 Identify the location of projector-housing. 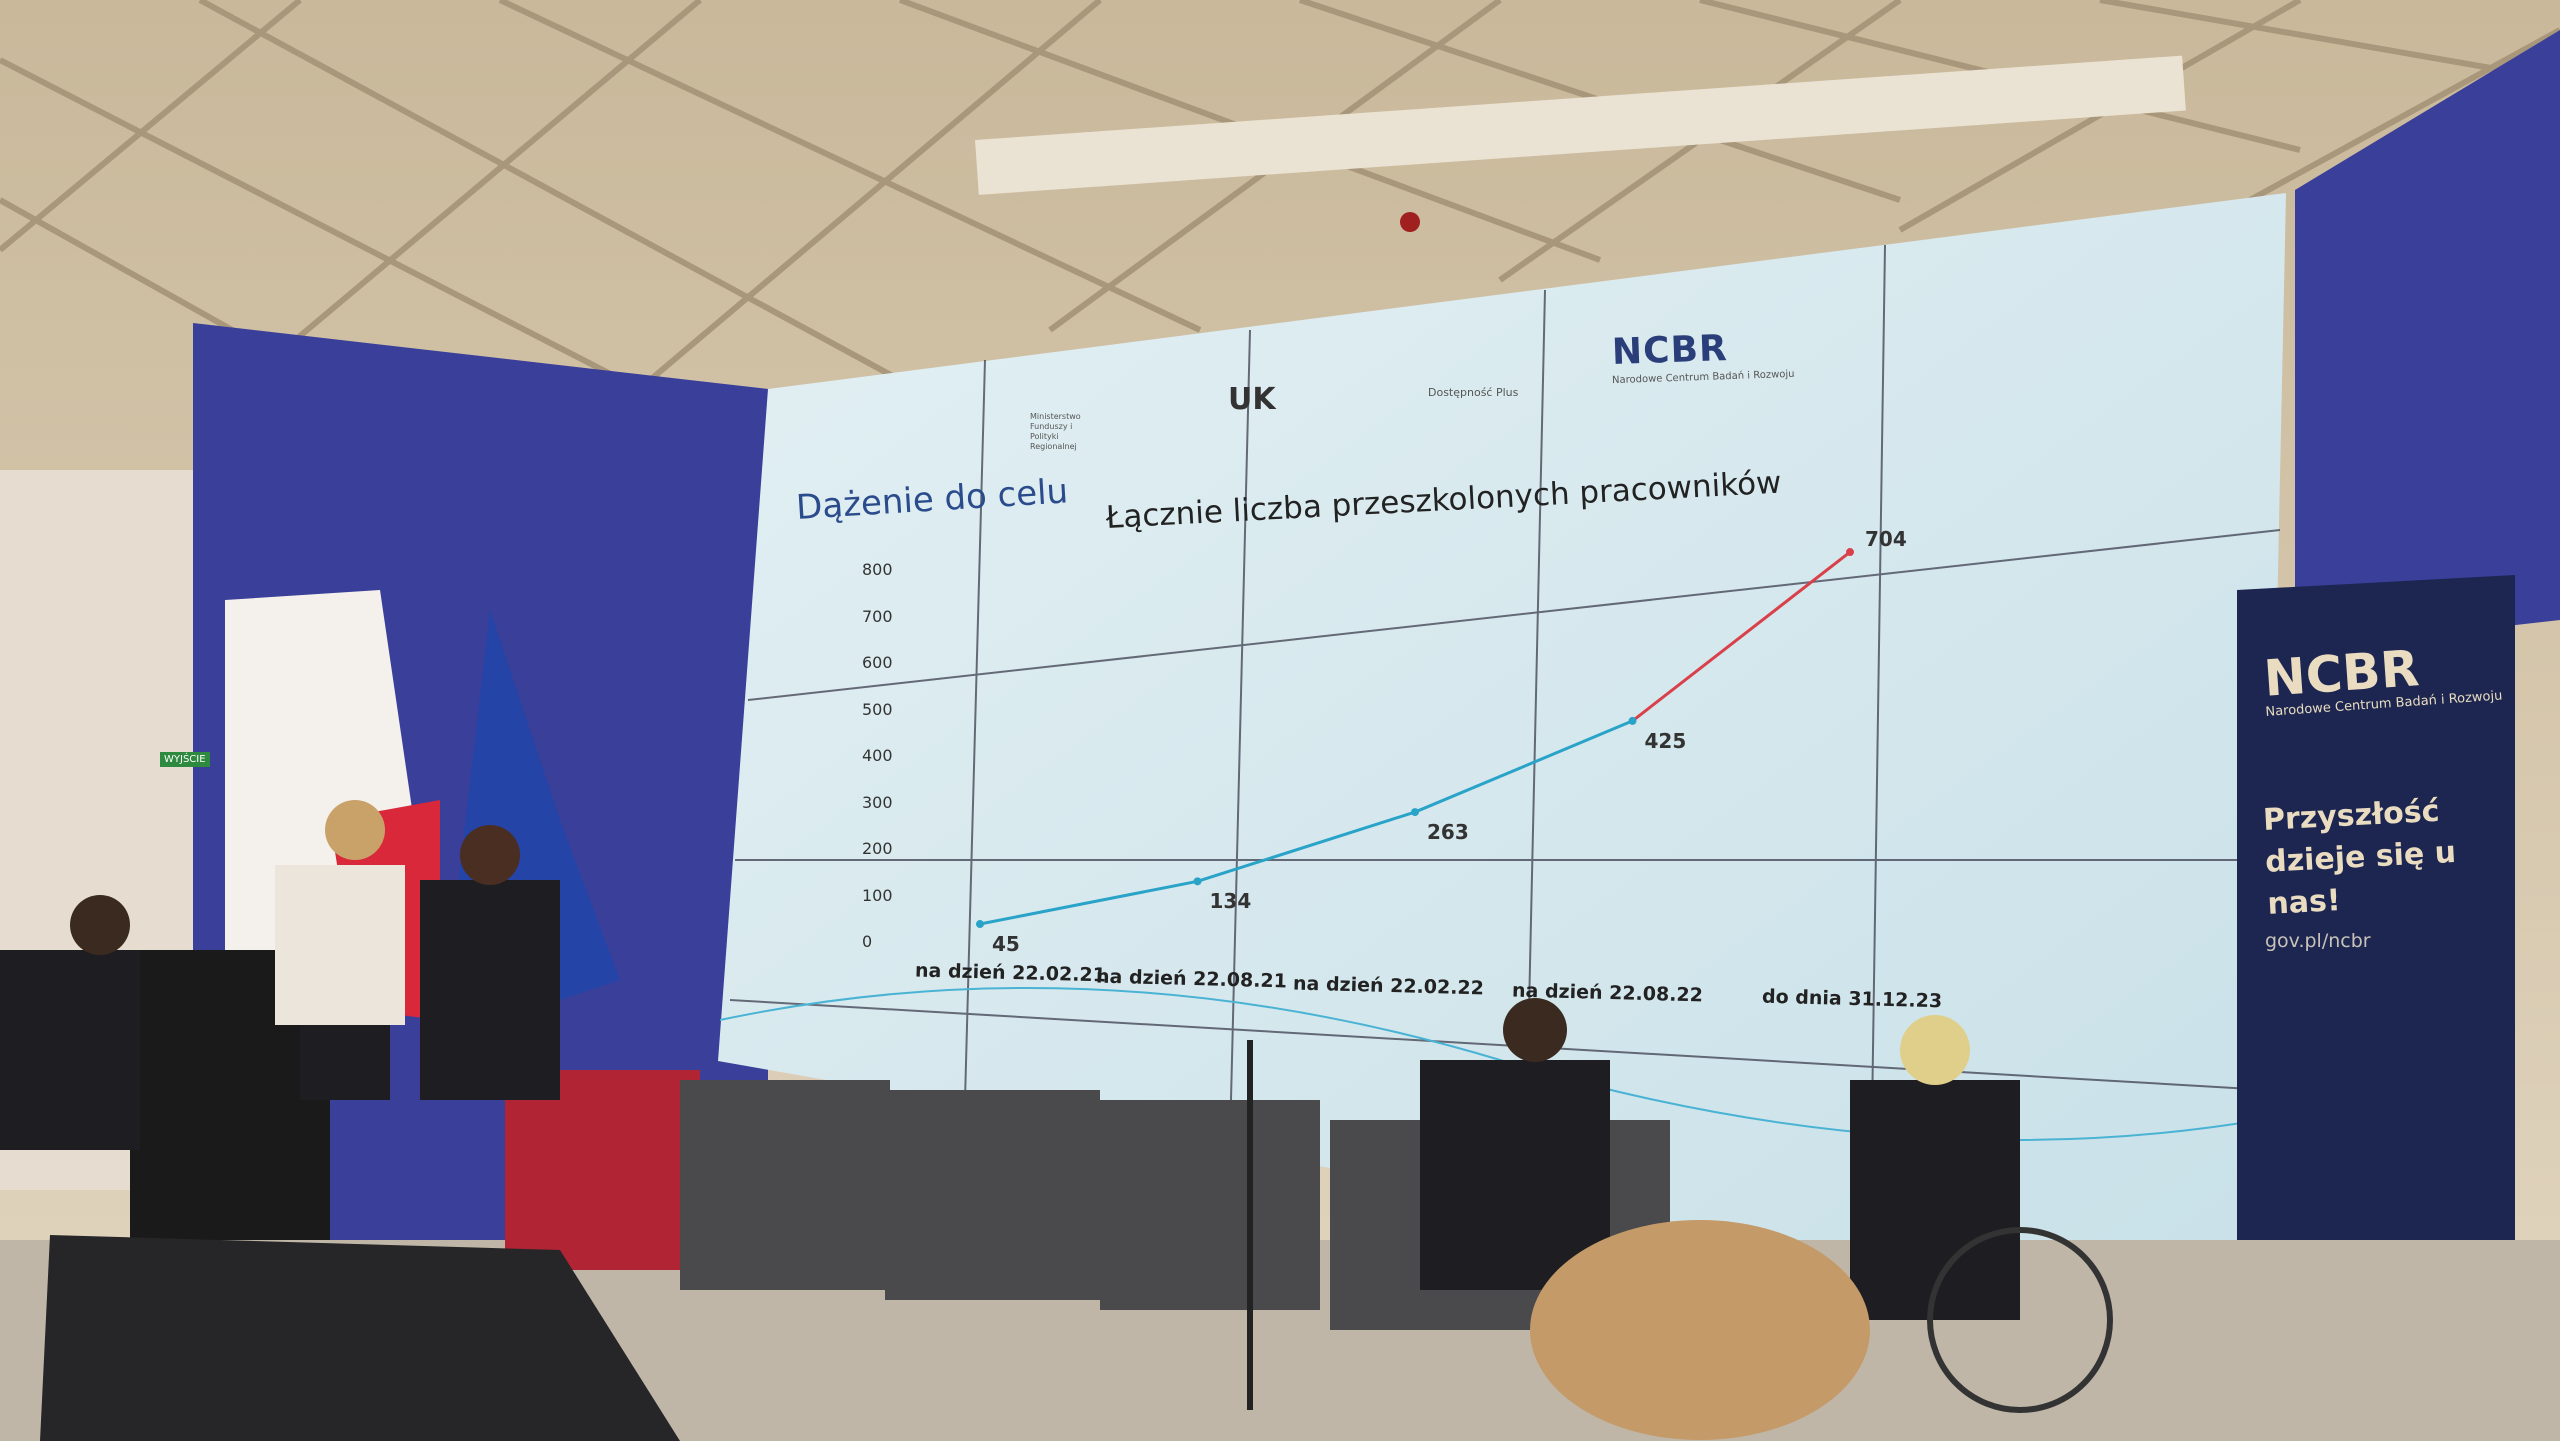
(1580, 125).